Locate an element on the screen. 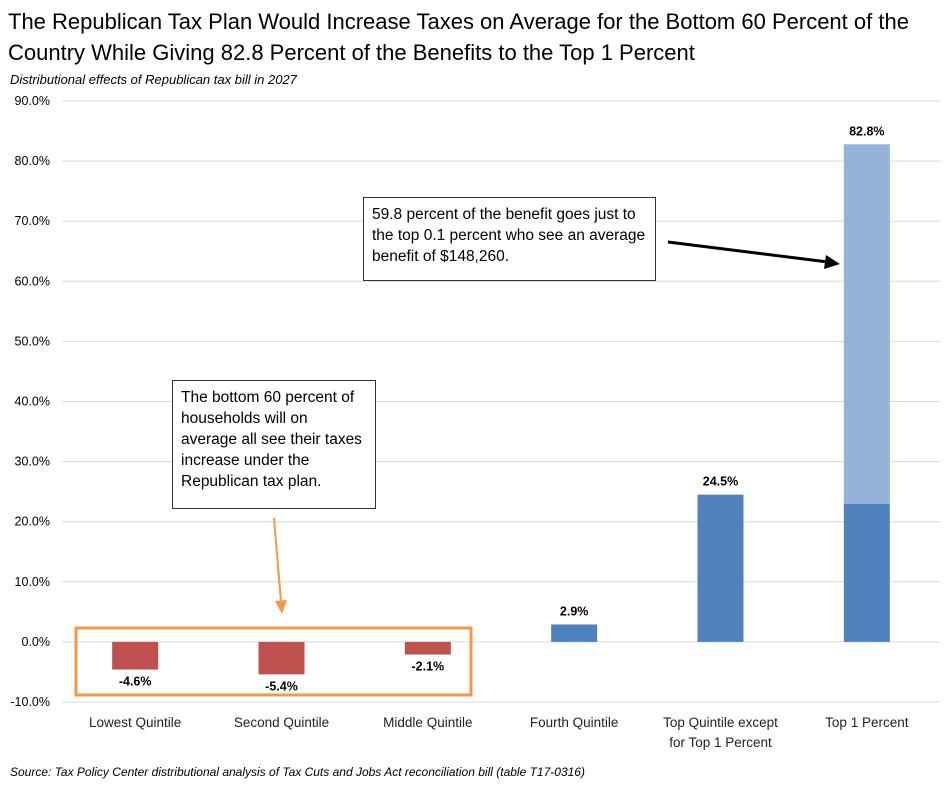  x-category-label: Top 1 Percent is located at coordinates (867, 722).